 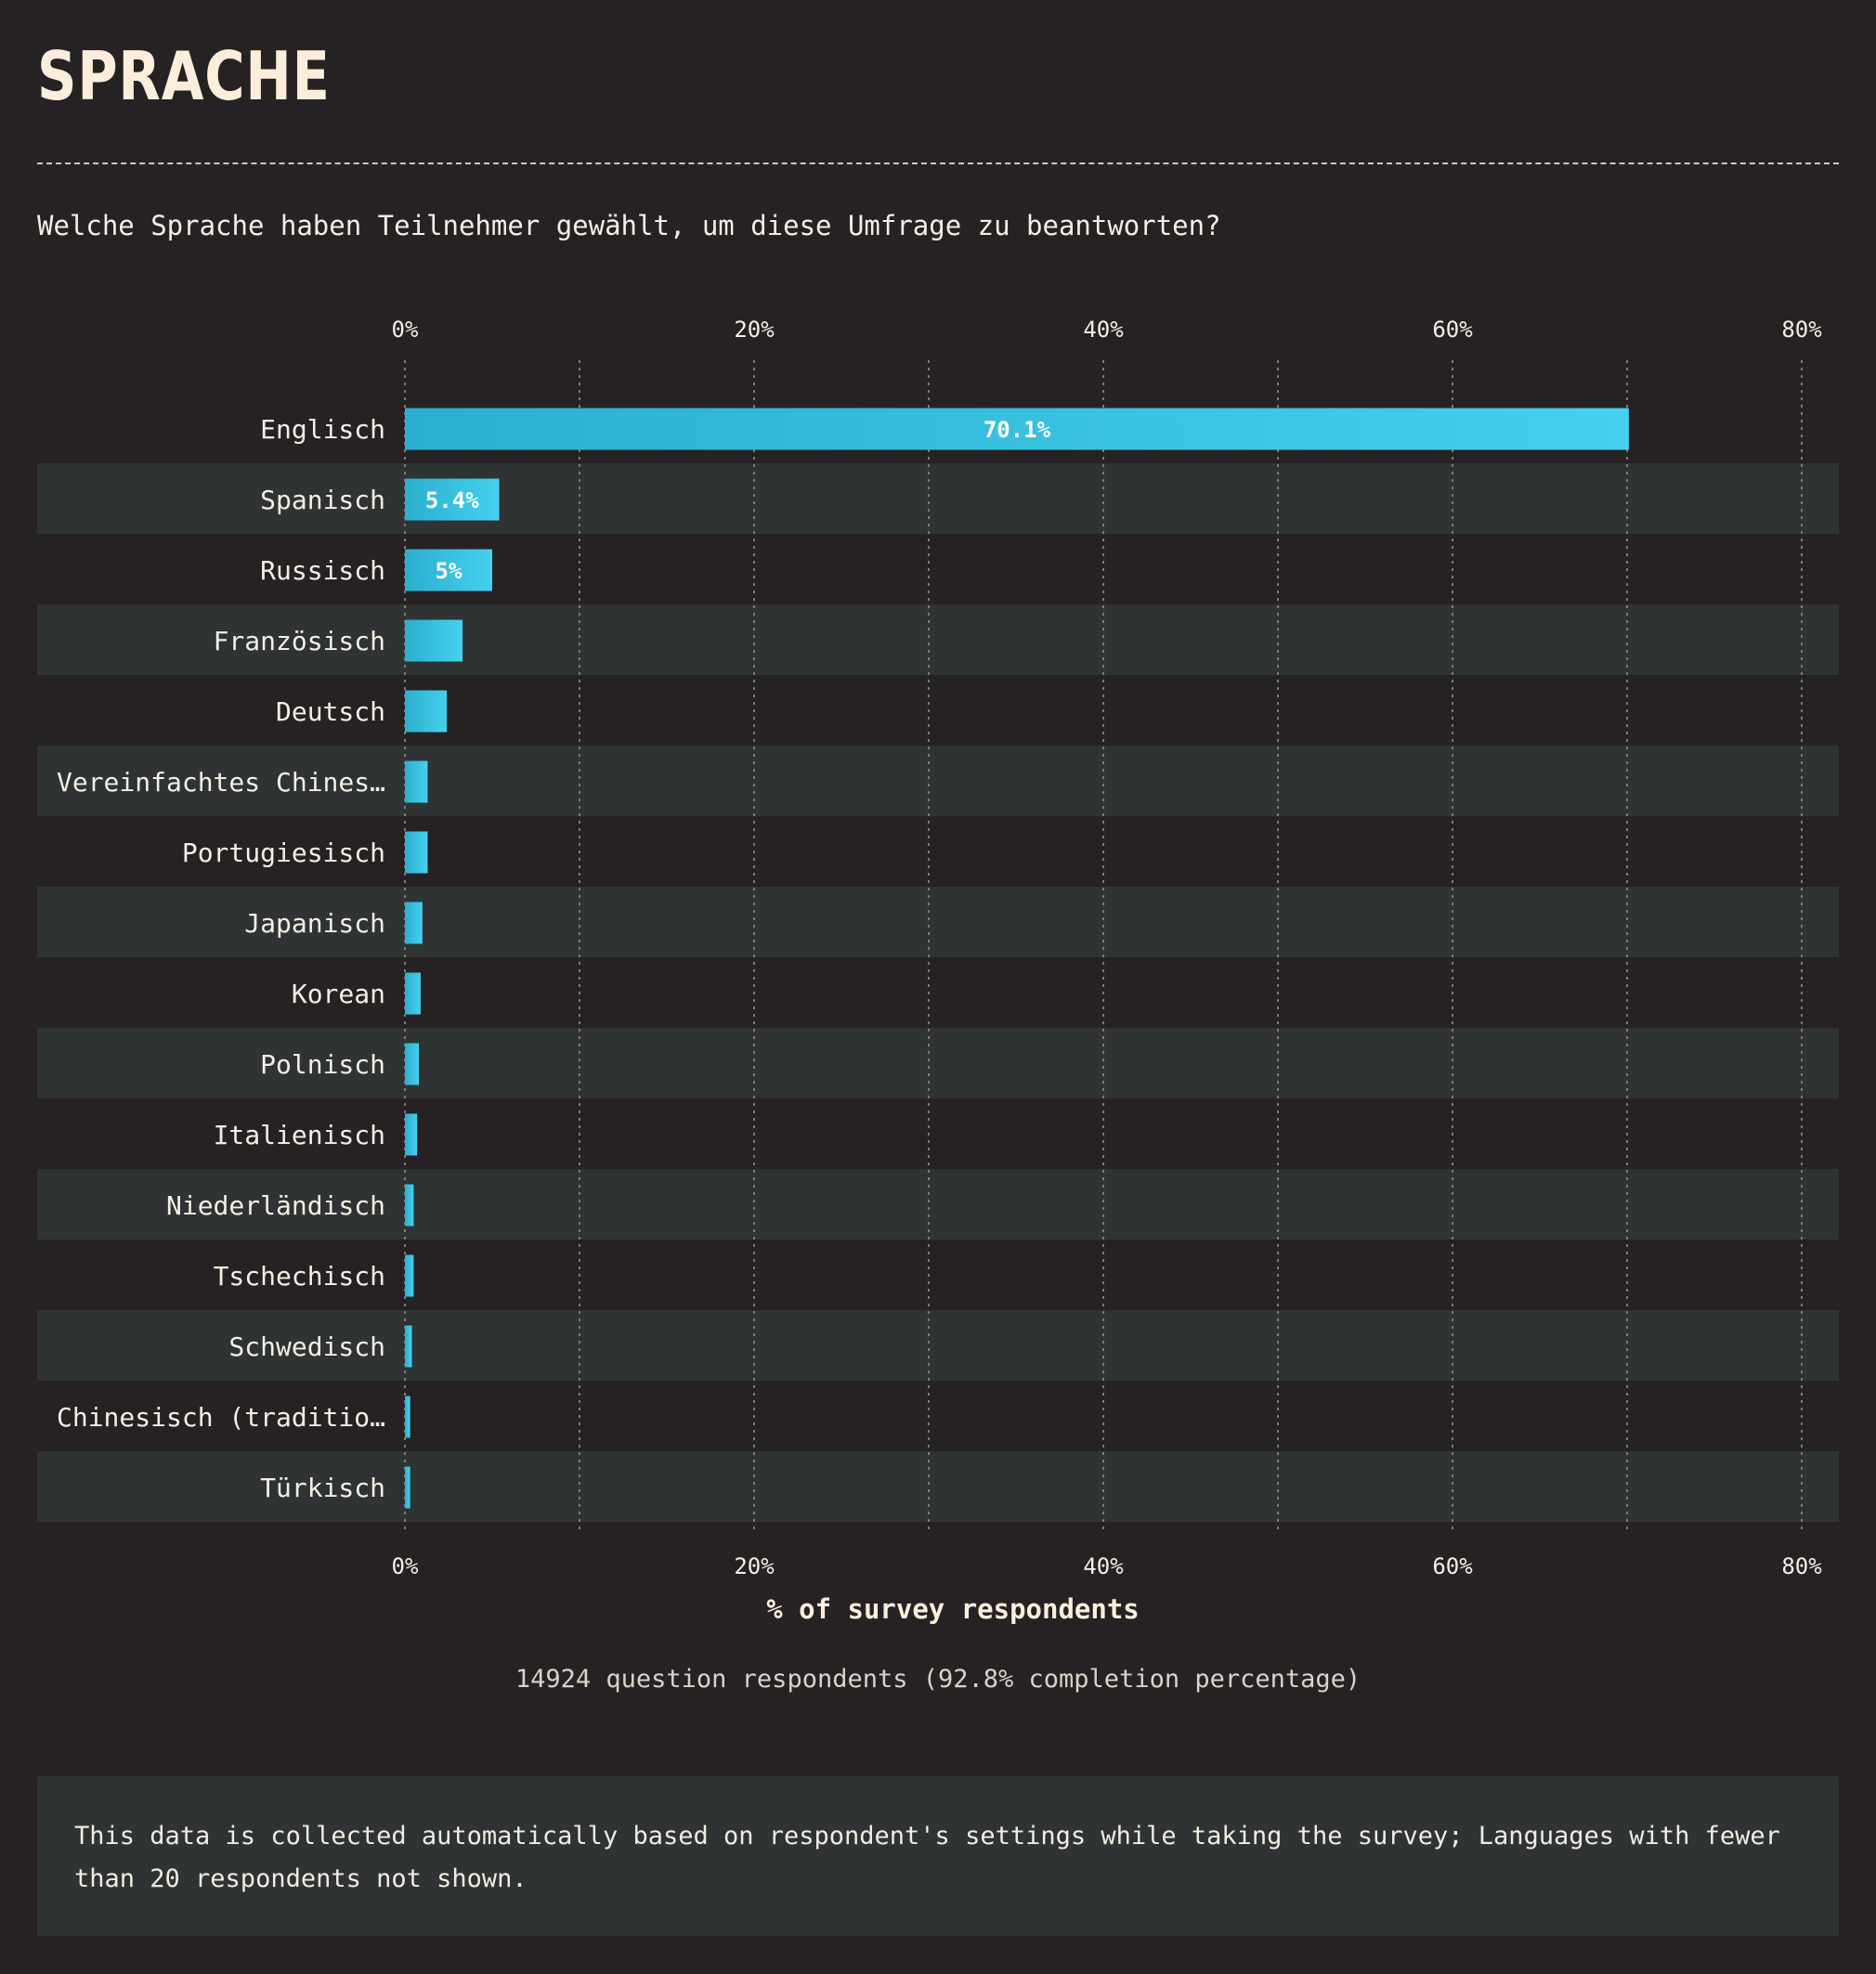 What do you see at coordinates (306, 1346) in the screenshot?
I see `y-category-label: Schwedisch` at bounding box center [306, 1346].